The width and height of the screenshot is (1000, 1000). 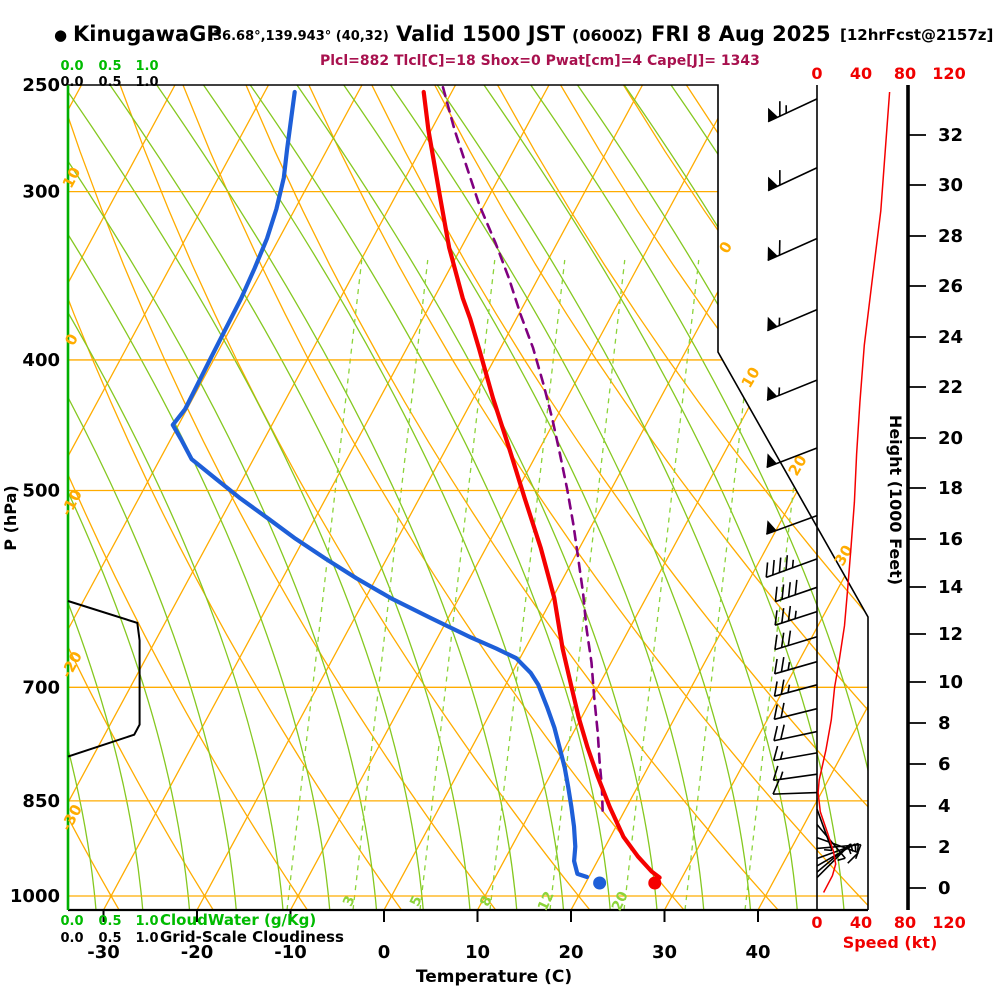 I want to click on height-tick-label: 14, so click(x=950, y=587).